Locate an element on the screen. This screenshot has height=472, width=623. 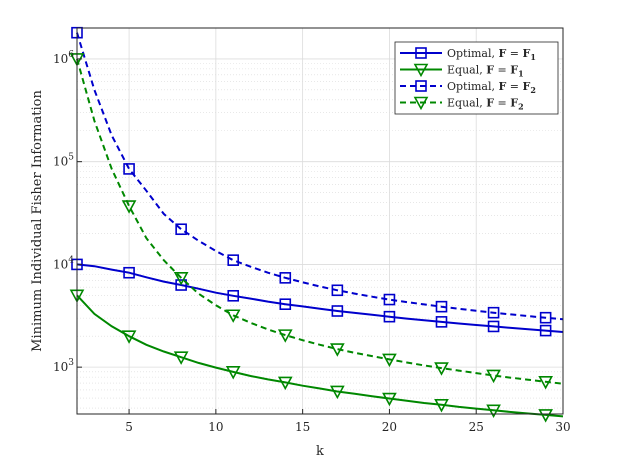
legend-label: Optimal, F = F1 is located at coordinates (491, 54).